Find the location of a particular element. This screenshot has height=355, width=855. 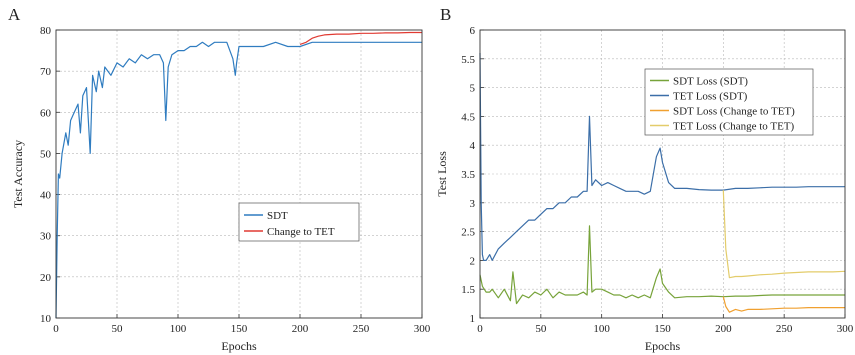

y-tick-label: 2 is located at coordinates (473, 261).